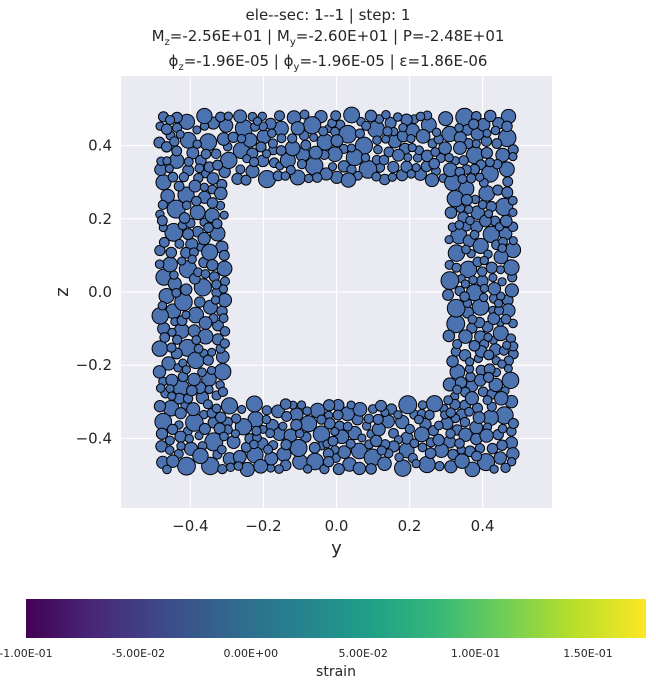  I want to click on x-axis-label: y, so click(336, 548).